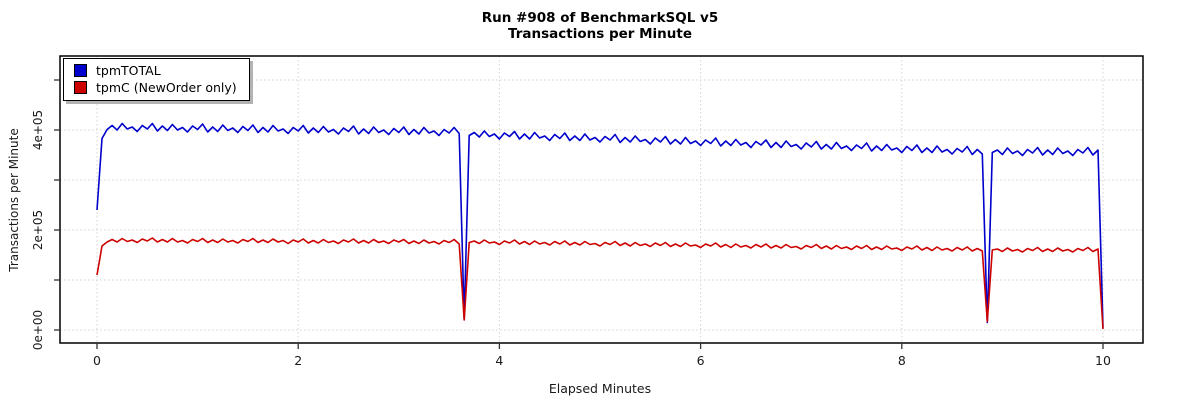 The height and width of the screenshot is (400, 1200). I want to click on x-tick-label: 2, so click(298, 360).